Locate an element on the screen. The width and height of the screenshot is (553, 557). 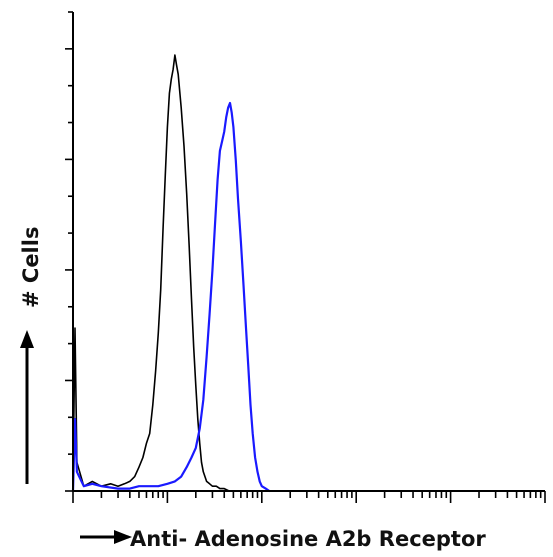
x-axis-arrow-head is located at coordinates (123, 537).